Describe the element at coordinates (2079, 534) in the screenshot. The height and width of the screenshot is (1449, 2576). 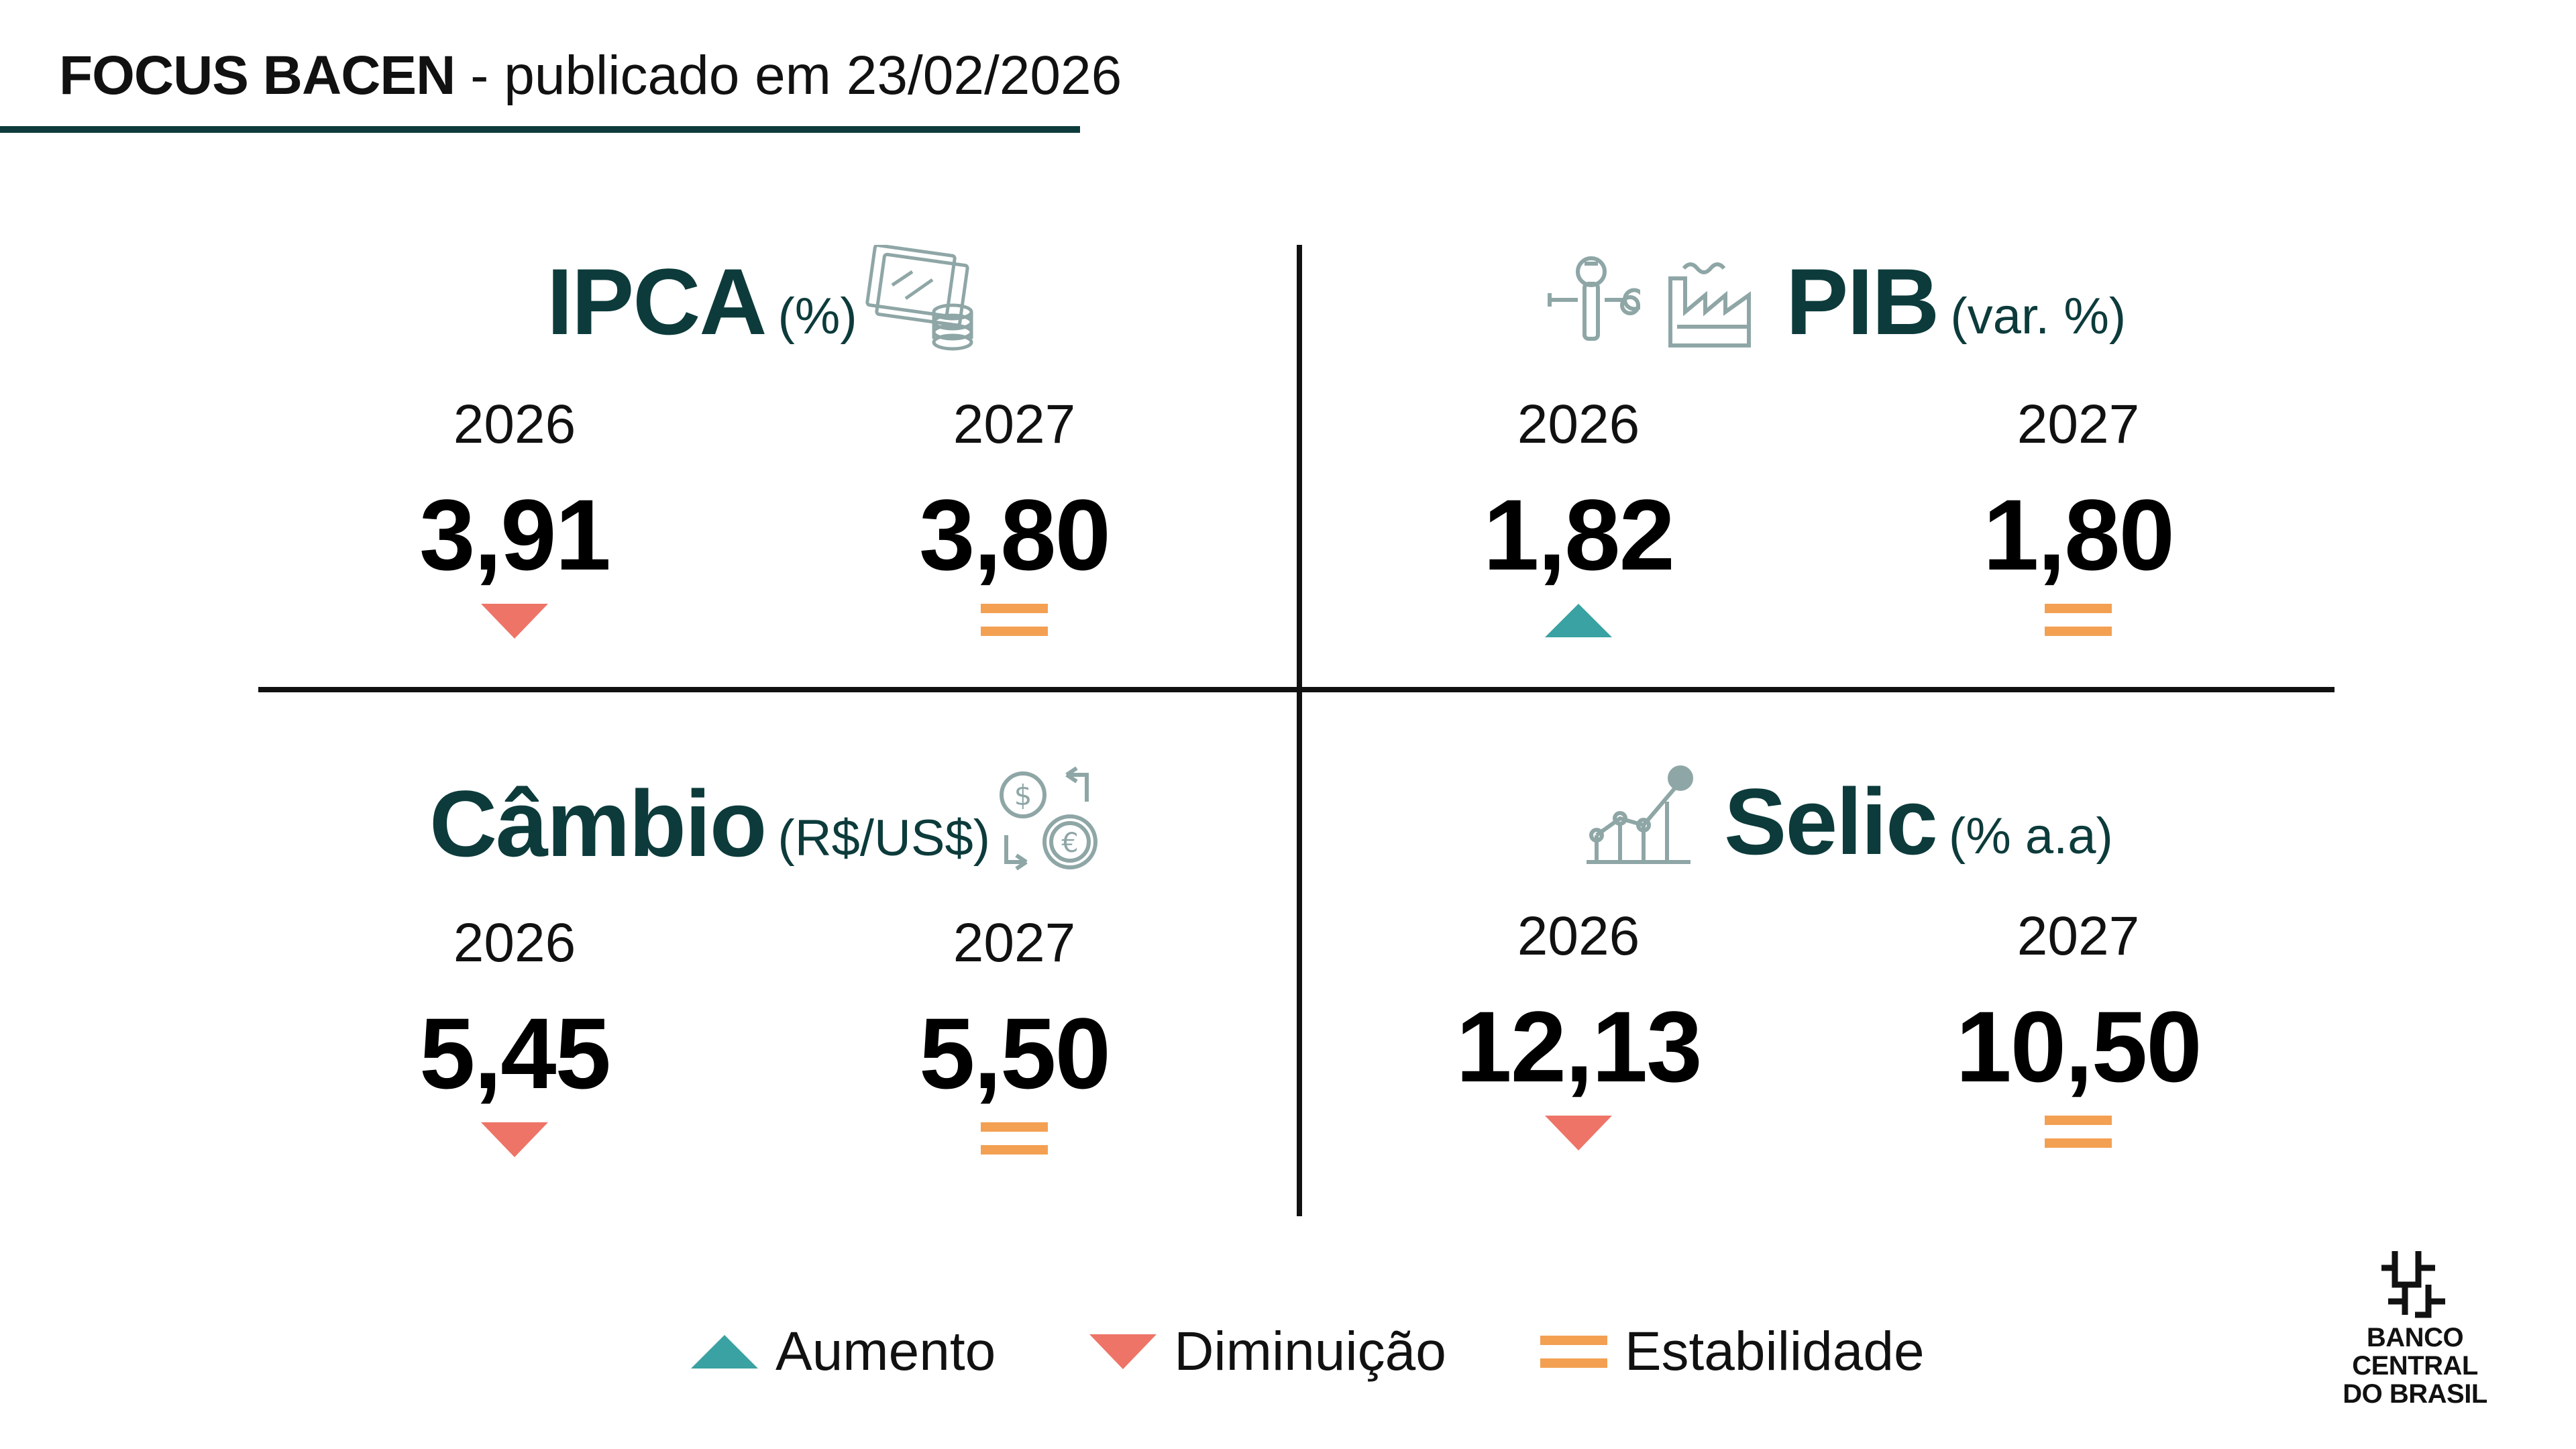
I see `forecast-value: 1,80` at that location.